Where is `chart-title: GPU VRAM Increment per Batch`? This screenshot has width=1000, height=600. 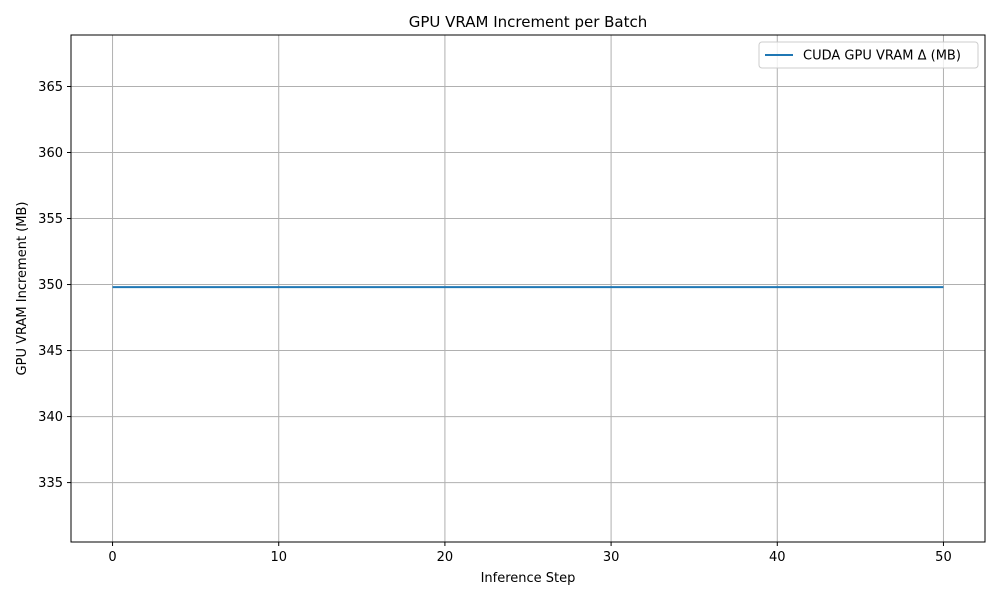 chart-title: GPU VRAM Increment per Batch is located at coordinates (528, 22).